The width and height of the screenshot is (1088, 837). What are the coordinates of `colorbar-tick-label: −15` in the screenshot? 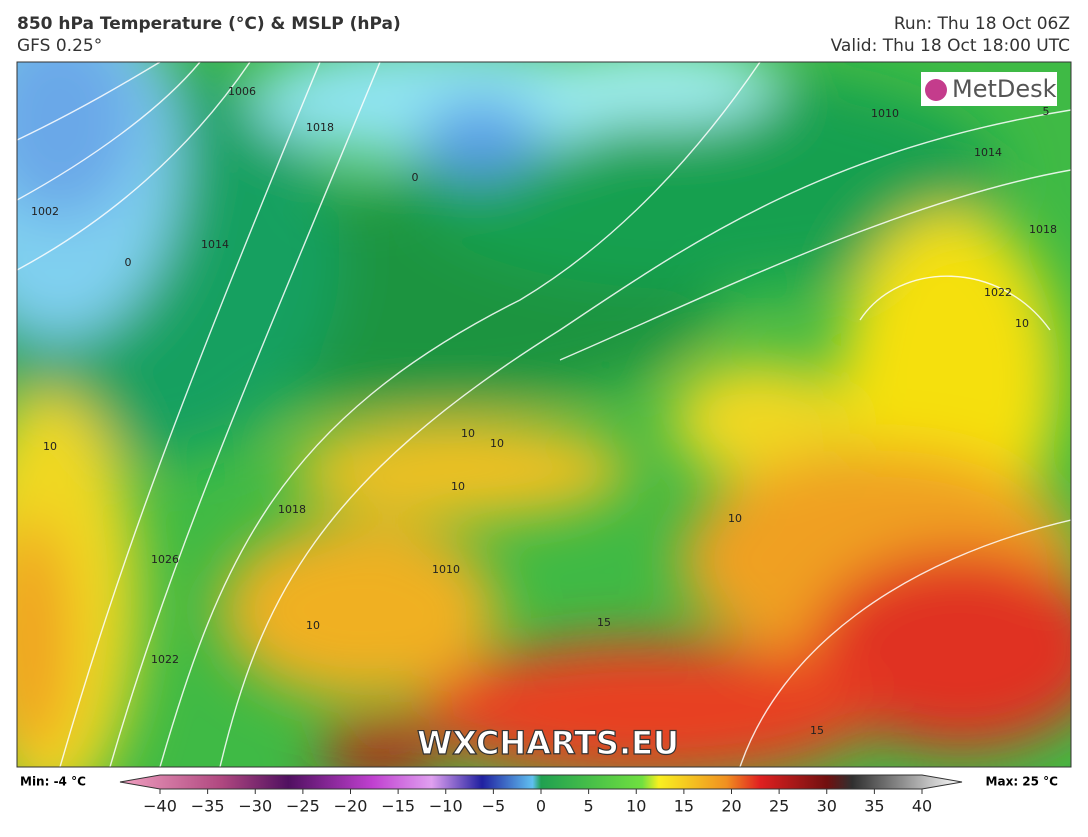 It's located at (398, 806).